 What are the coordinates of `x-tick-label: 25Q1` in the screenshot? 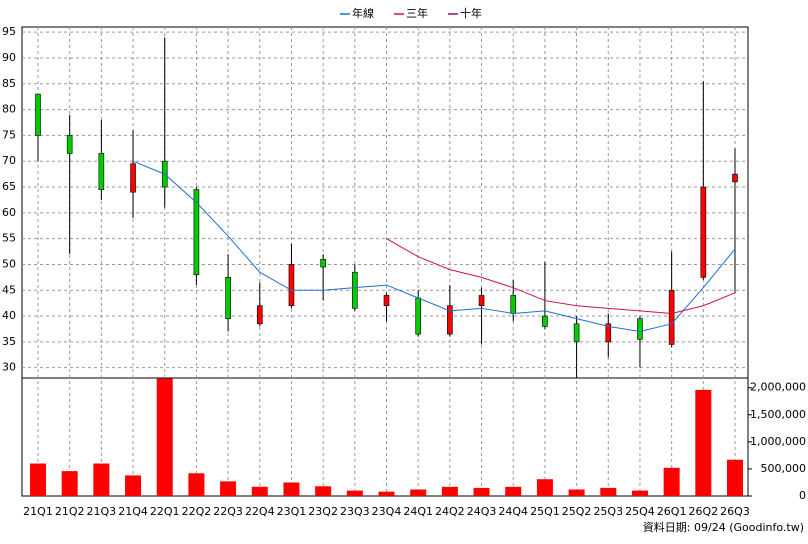 It's located at (545, 511).